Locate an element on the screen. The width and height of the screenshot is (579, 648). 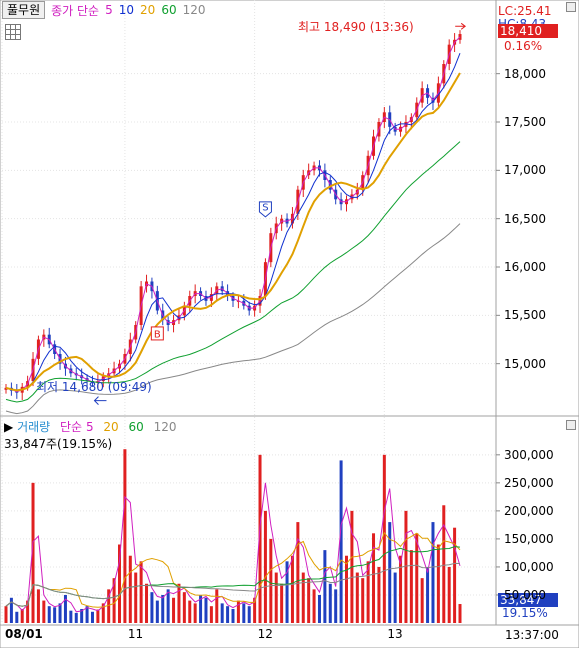
time-label: 13:37:00 is located at coordinates (532, 635).